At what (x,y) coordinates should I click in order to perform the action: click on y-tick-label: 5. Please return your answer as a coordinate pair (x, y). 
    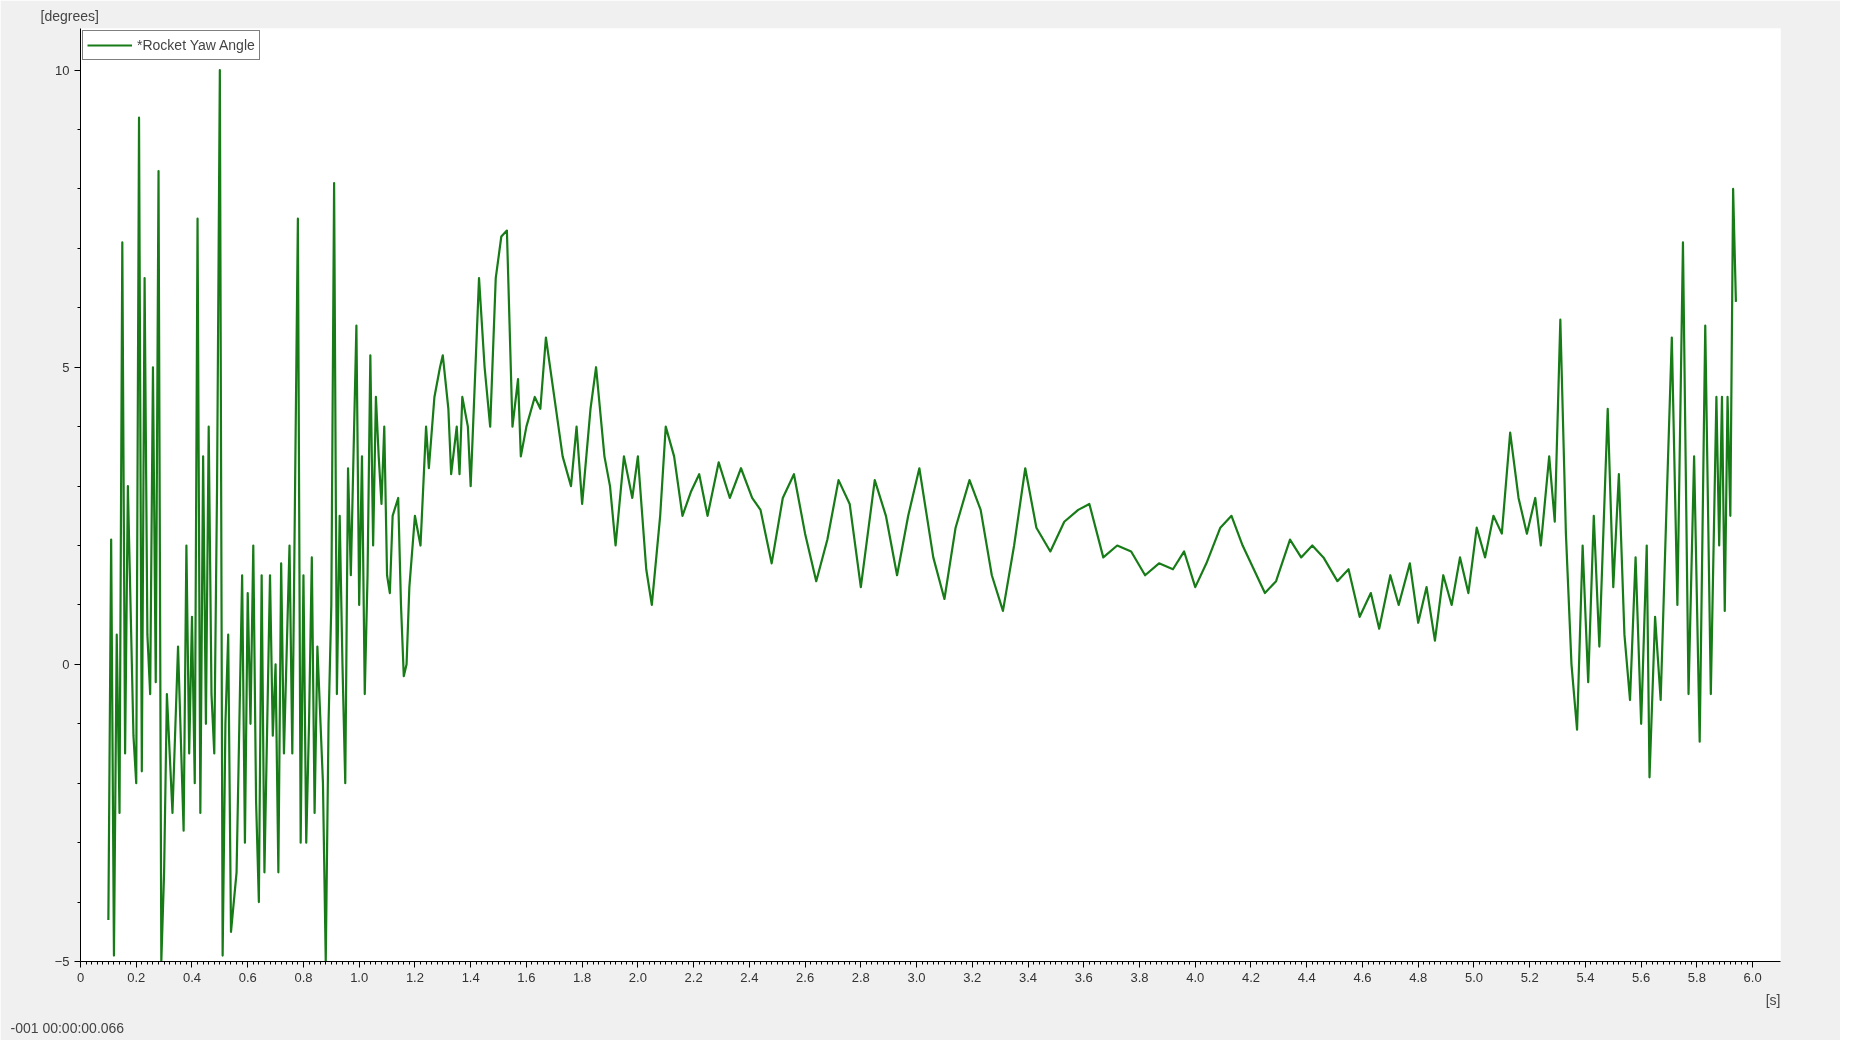
    Looking at the image, I should click on (66, 367).